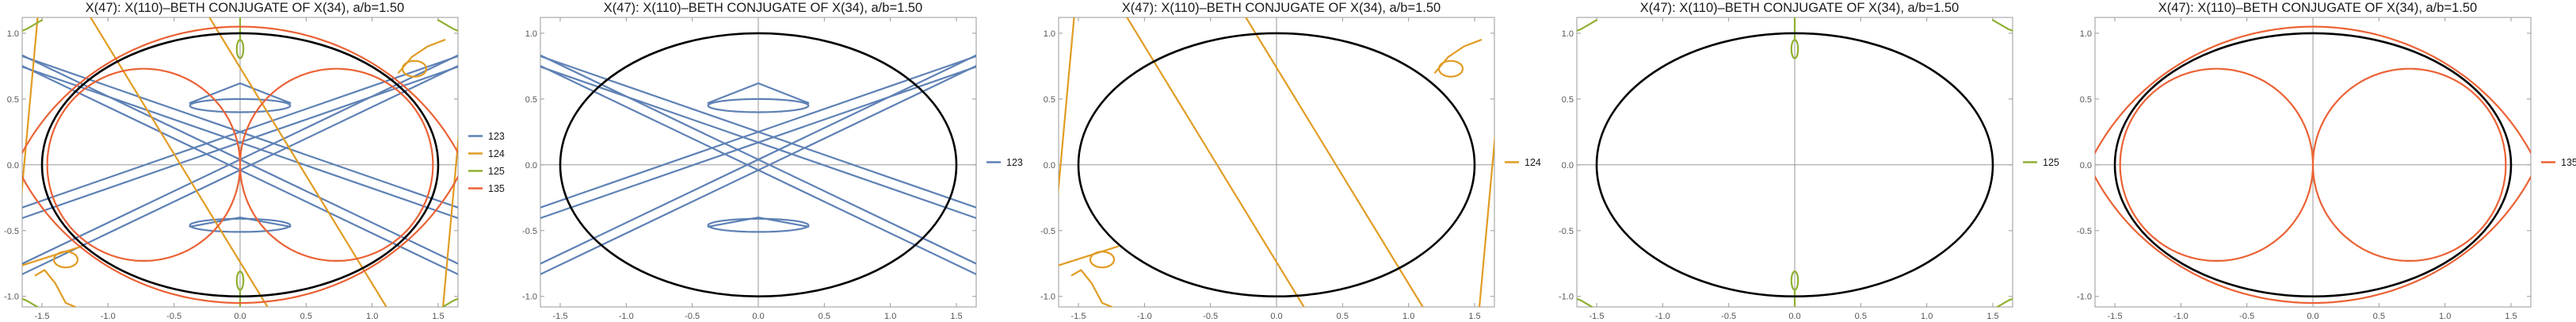 This screenshot has width=2576, height=322. I want to click on legend-label-135: 135, so click(2568, 162).